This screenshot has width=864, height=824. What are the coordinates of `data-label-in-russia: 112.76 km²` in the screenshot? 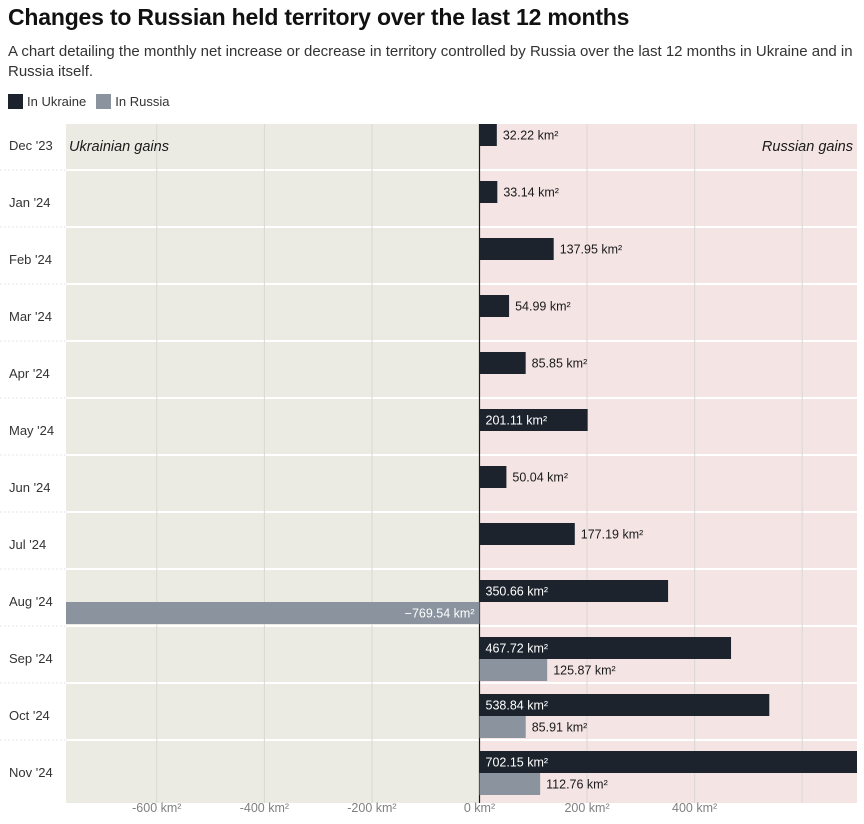 It's located at (577, 785).